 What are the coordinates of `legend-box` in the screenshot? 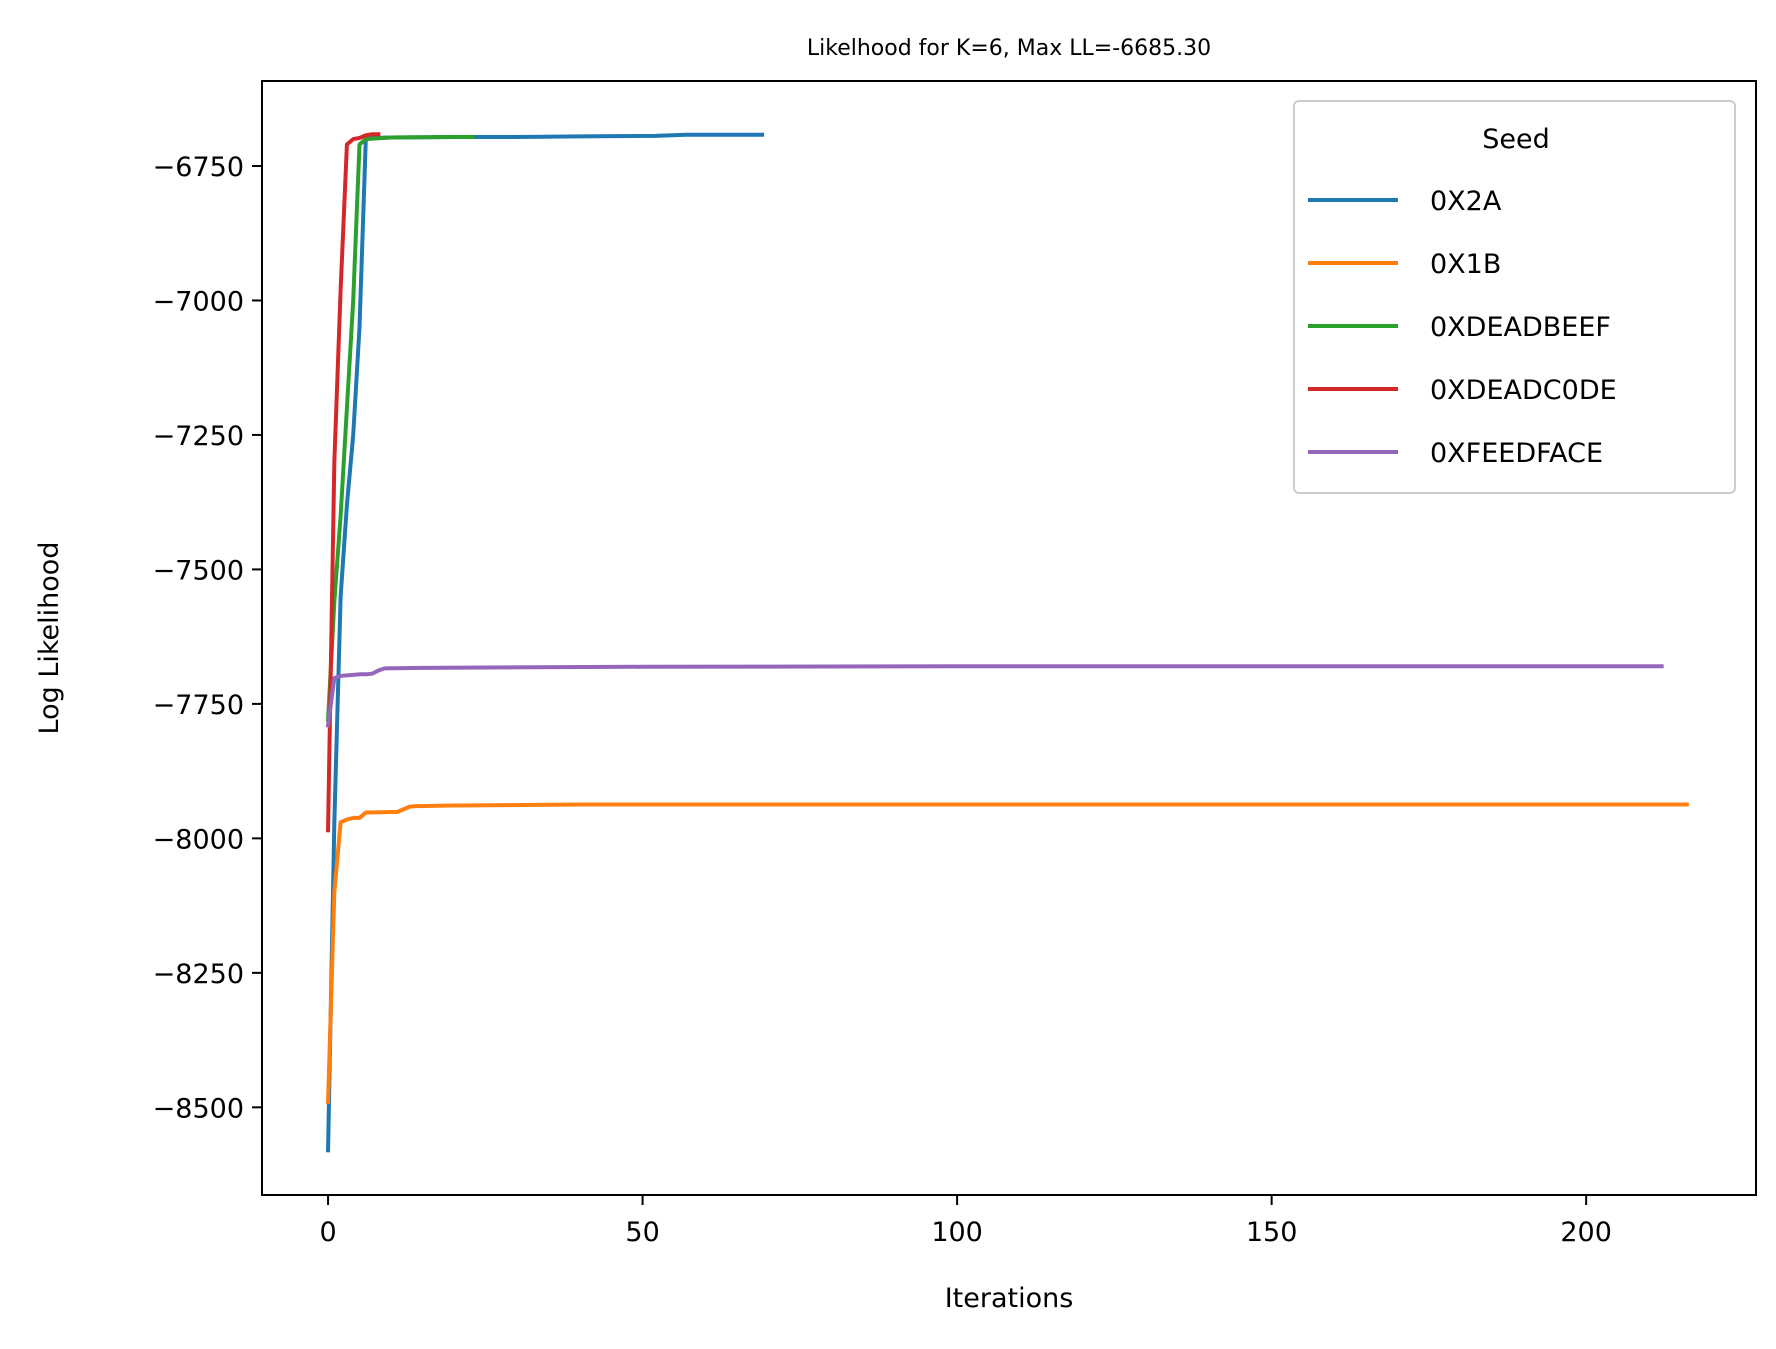 It's located at (1514, 297).